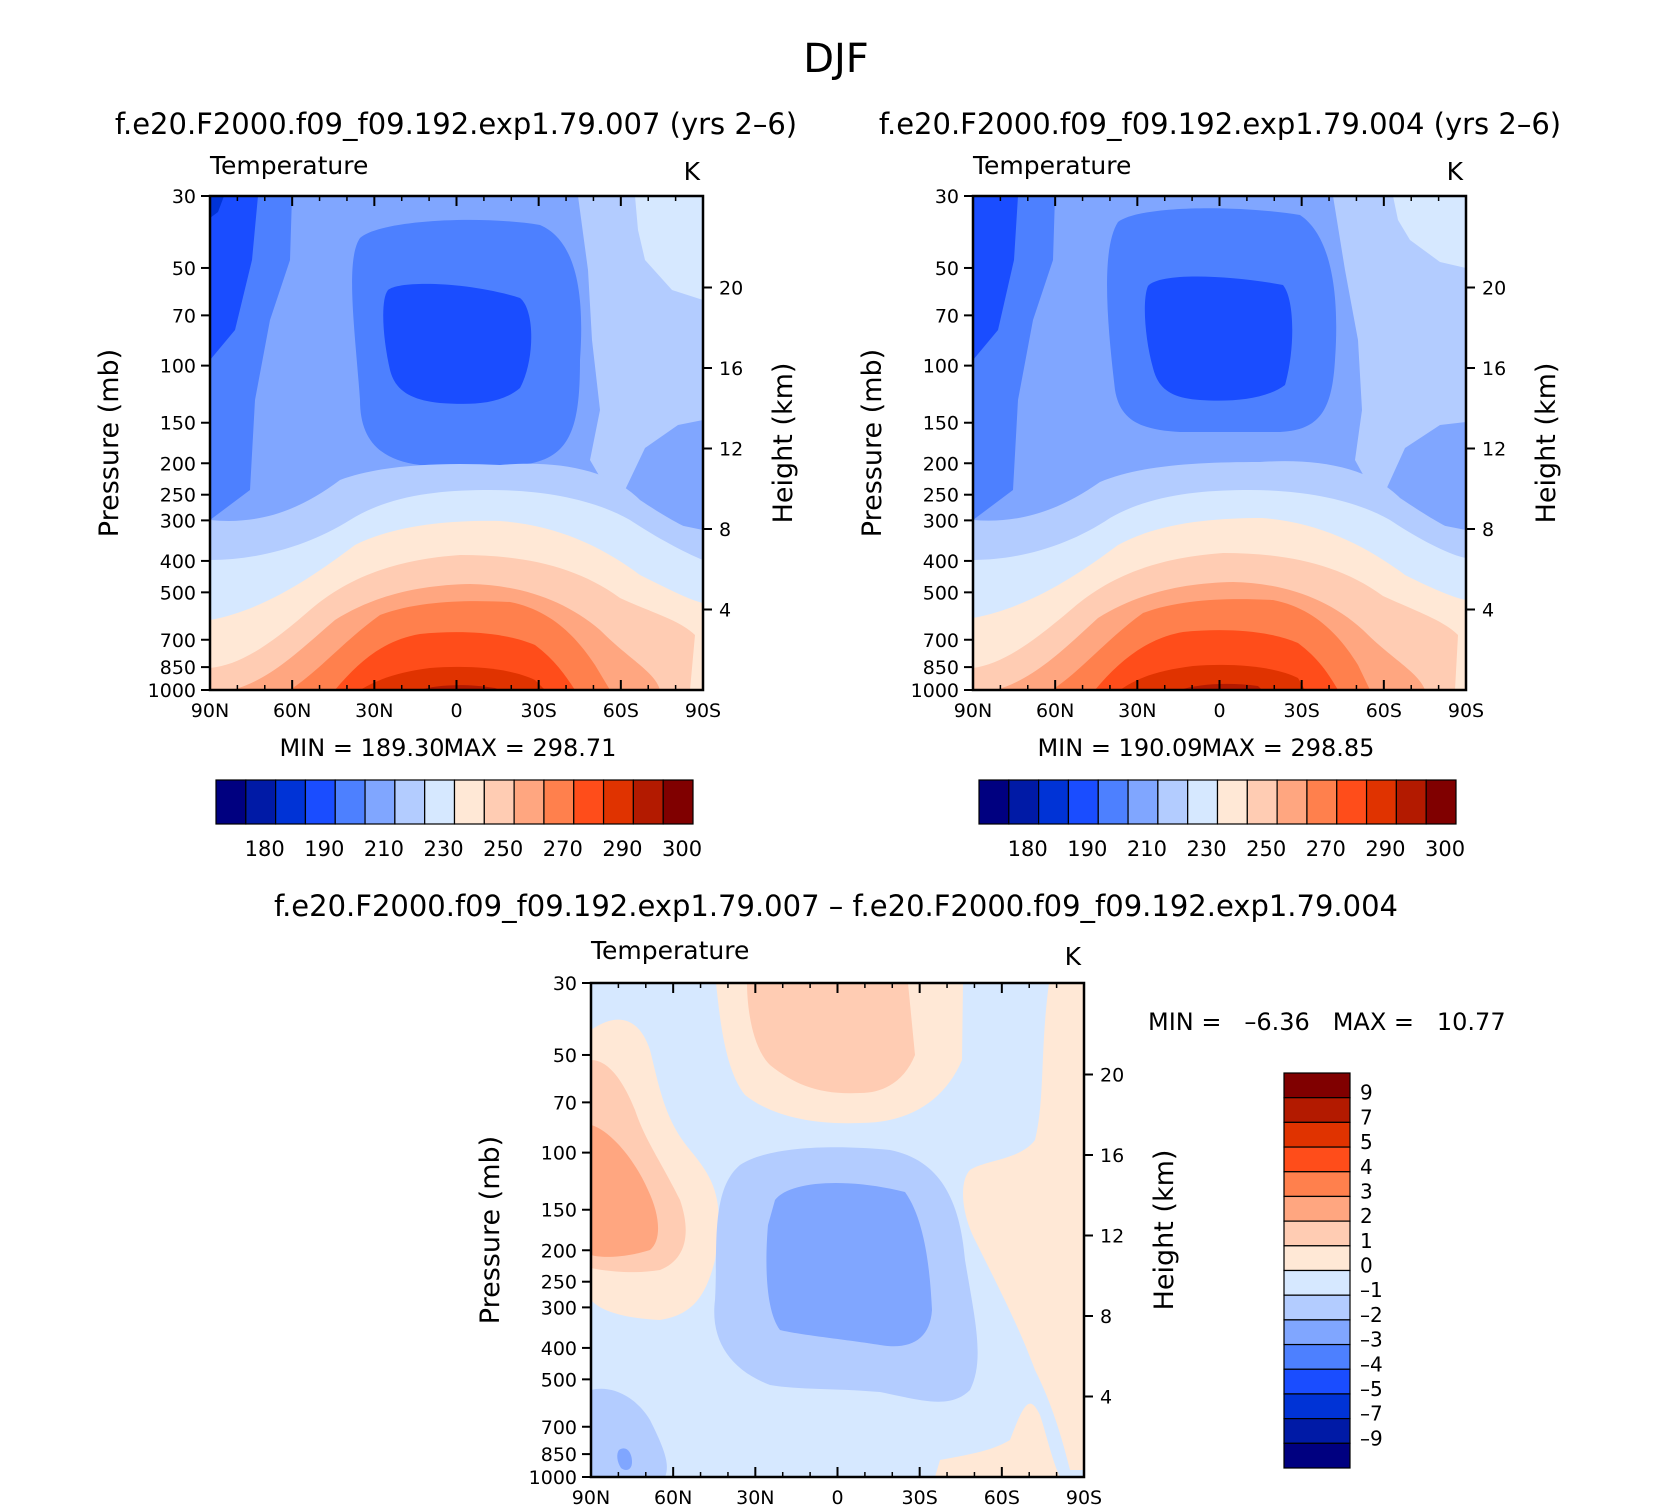  What do you see at coordinates (456, 711) in the screenshot?
I see `x-tick-label: 0` at bounding box center [456, 711].